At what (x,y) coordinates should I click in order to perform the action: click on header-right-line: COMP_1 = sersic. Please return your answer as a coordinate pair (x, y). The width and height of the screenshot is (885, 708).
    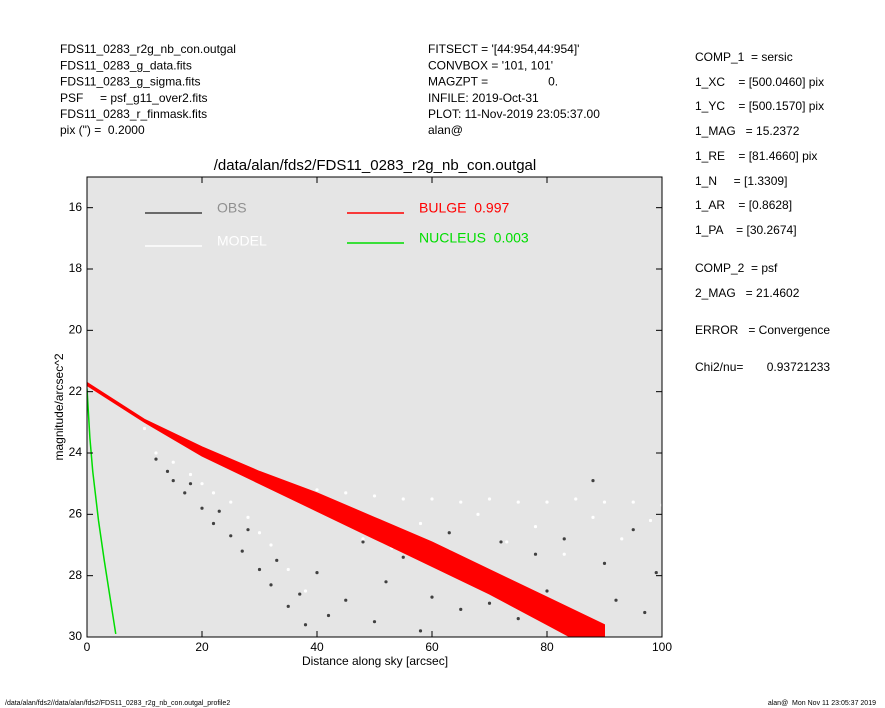
    Looking at the image, I should click on (744, 57).